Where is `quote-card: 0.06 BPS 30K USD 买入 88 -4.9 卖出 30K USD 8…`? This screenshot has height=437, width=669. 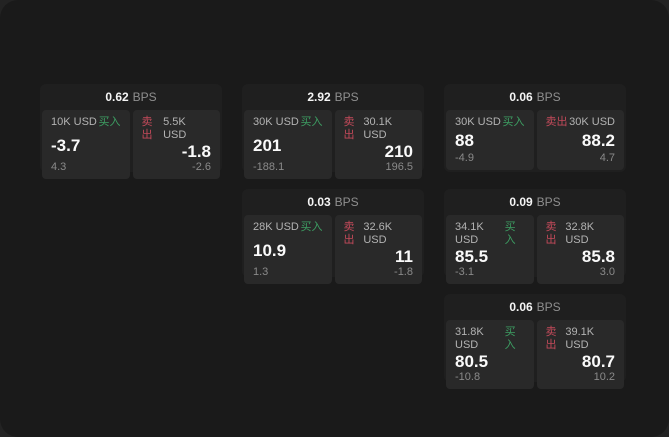
quote-card: 0.06 BPS 30K USD 买入 88 -4.9 卖出 30K USD 8… is located at coordinates (535, 128).